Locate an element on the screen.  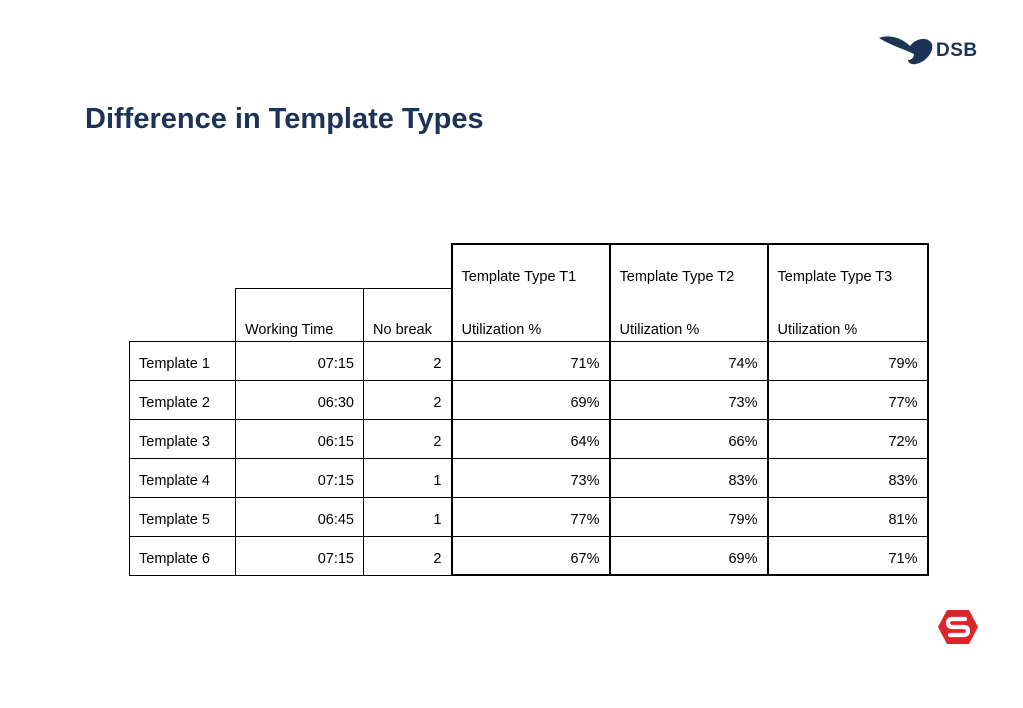
header-template-type-t3: Template Type T3 is located at coordinates (847, 265).